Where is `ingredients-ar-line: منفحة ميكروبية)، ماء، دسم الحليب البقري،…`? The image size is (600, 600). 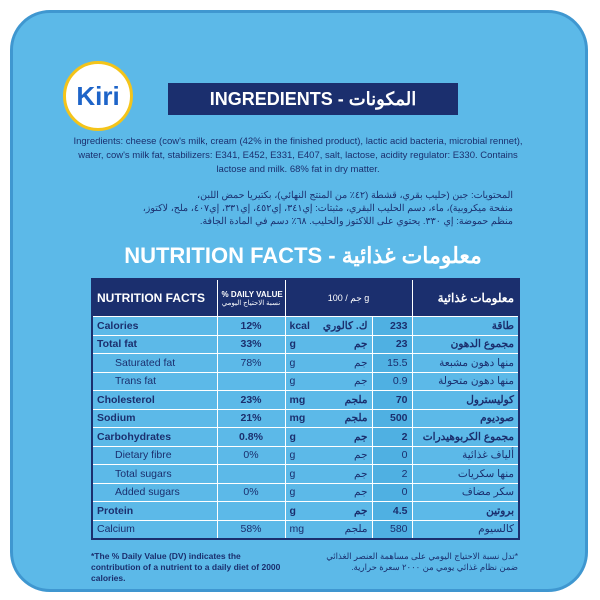 ingredients-ar-line: منفحة ميكروبية)، ماء، دسم الحليب البقري،… is located at coordinates (327, 208).